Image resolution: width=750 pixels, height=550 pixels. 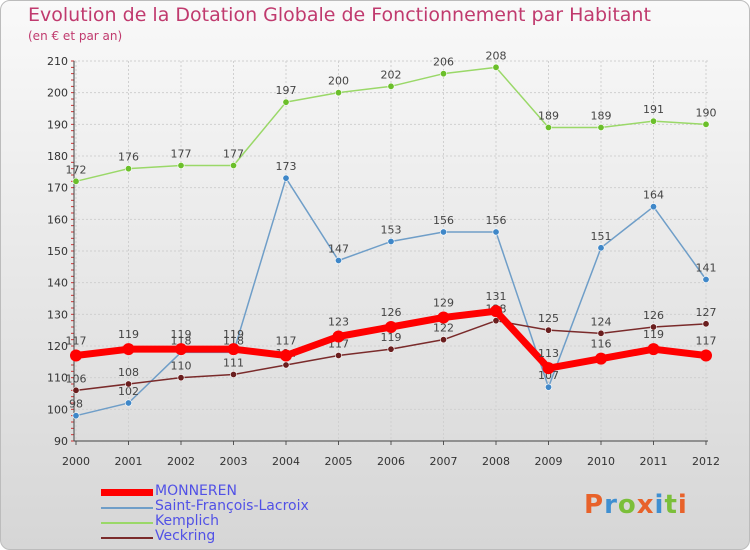 I want to click on logo-letter: o, so click(x=627, y=505).